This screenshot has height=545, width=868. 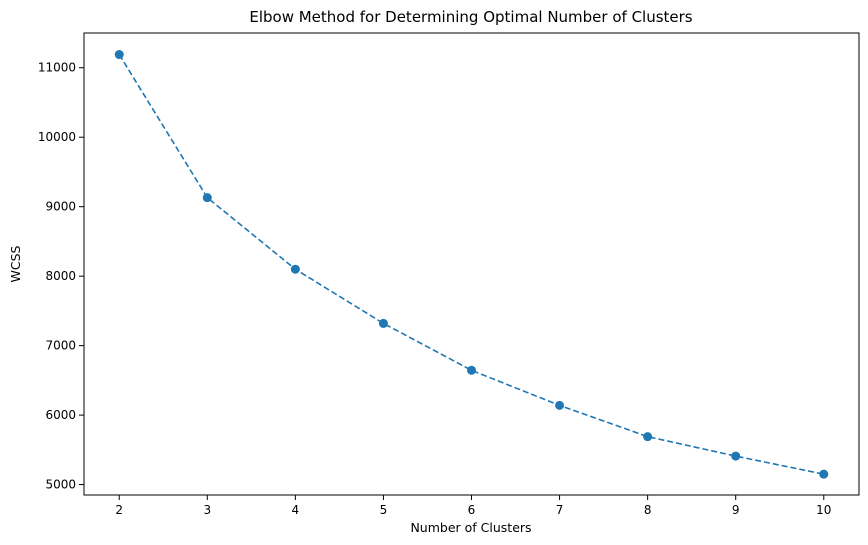 I want to click on x-axis-ticks: 2 3 4 5 6 7 8 9 10, so click(x=473, y=506).